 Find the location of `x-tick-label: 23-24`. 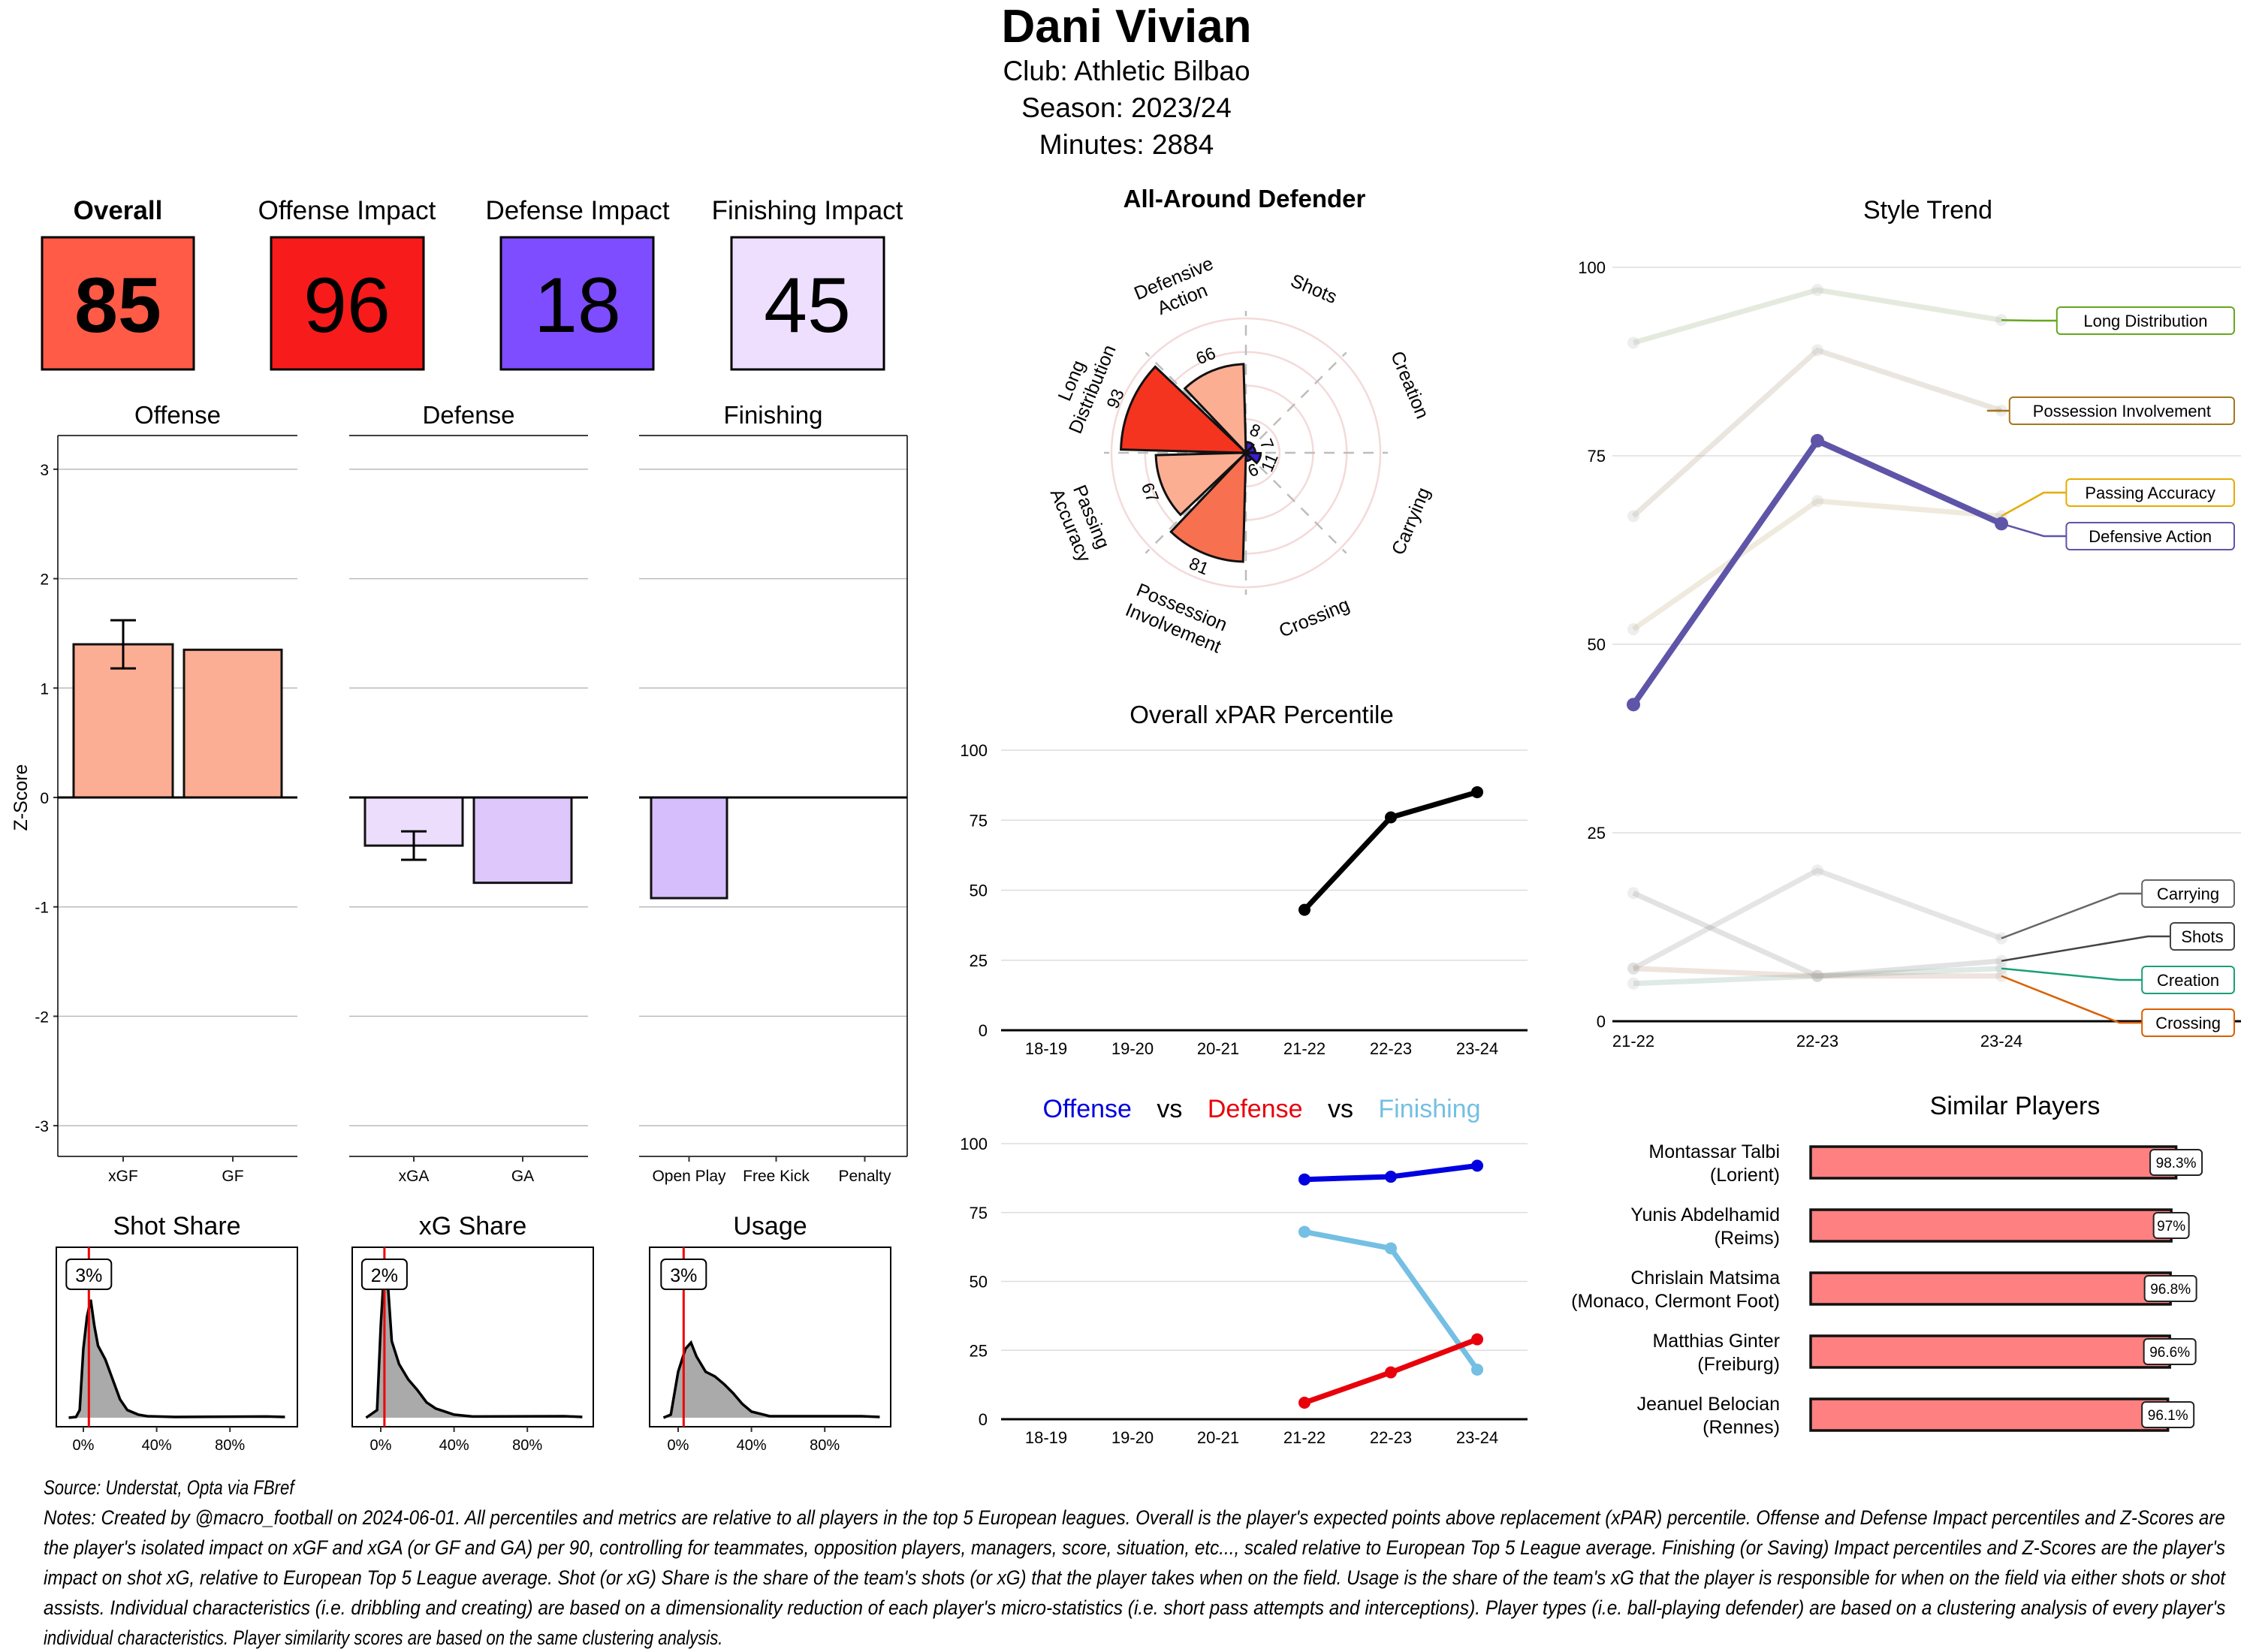

x-tick-label: 23-24 is located at coordinates (1477, 1437).